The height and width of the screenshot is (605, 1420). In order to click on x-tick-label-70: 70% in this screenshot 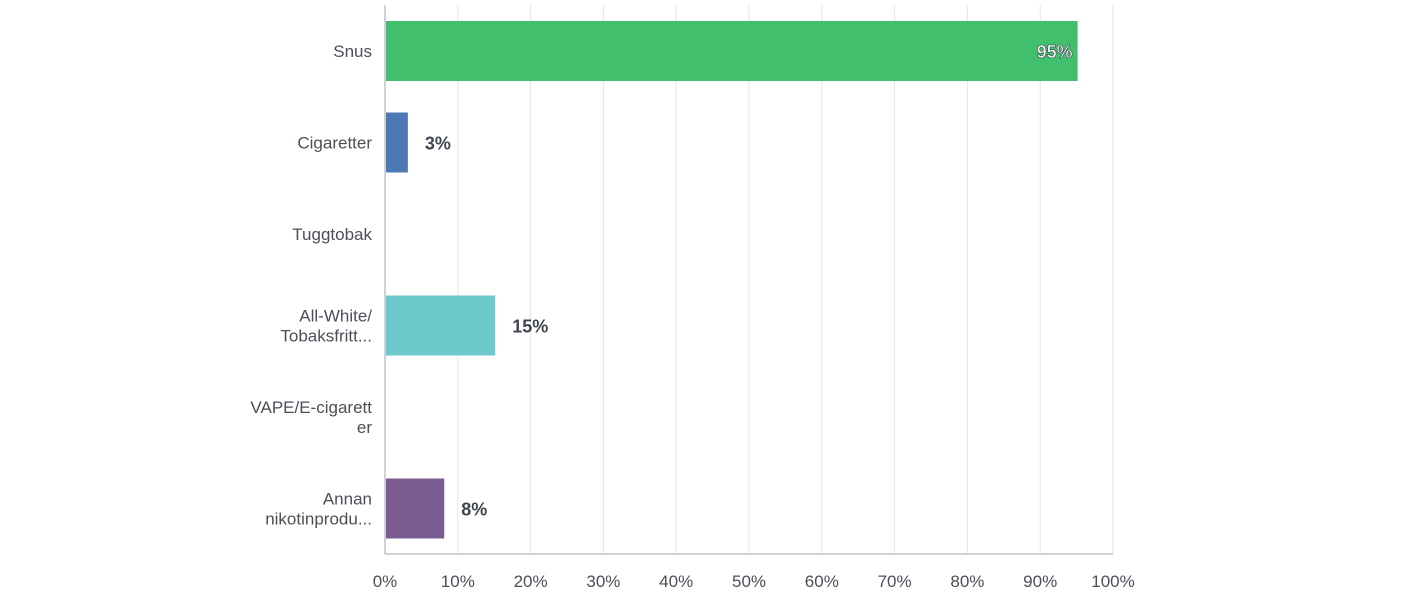, I will do `click(895, 581)`.